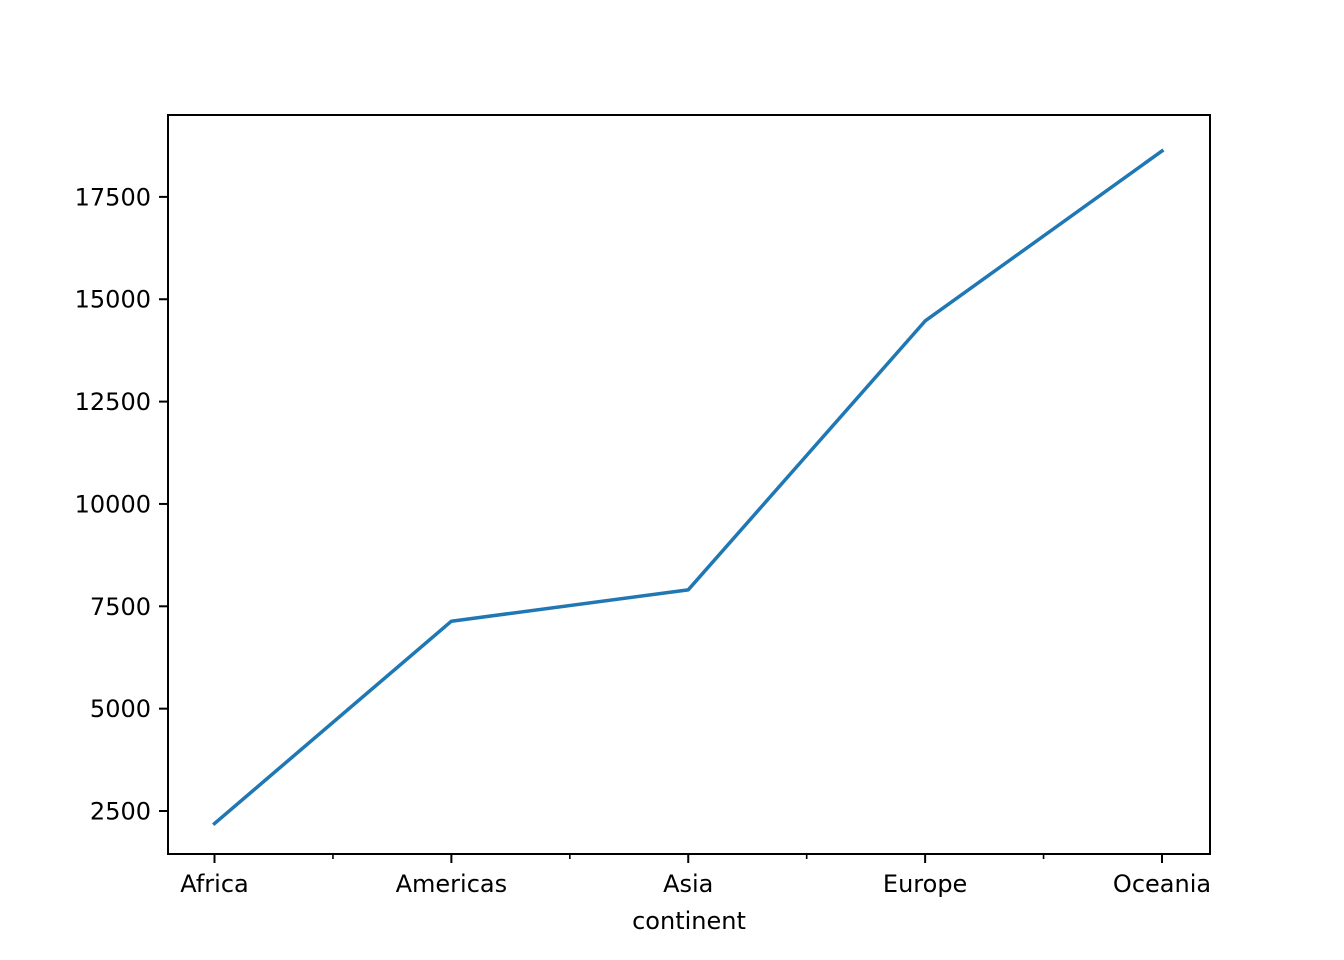 Image resolution: width=1344 pixels, height=960 pixels. I want to click on x-tick-label: Europe, so click(925, 884).